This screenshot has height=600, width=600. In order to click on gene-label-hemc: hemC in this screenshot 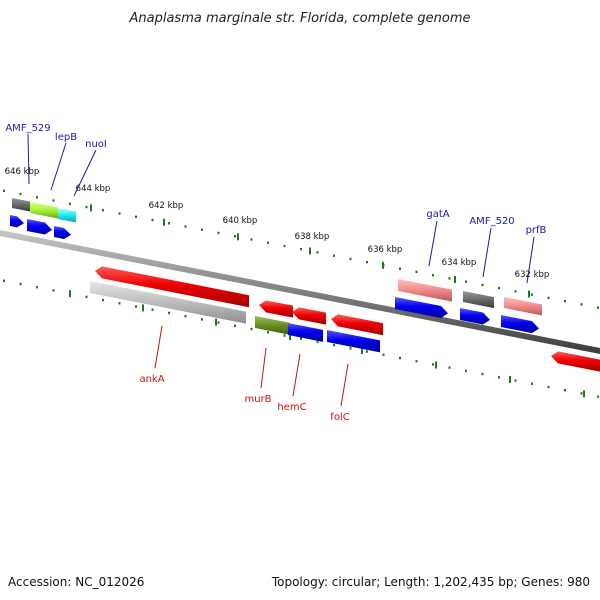, I will do `click(291, 407)`.